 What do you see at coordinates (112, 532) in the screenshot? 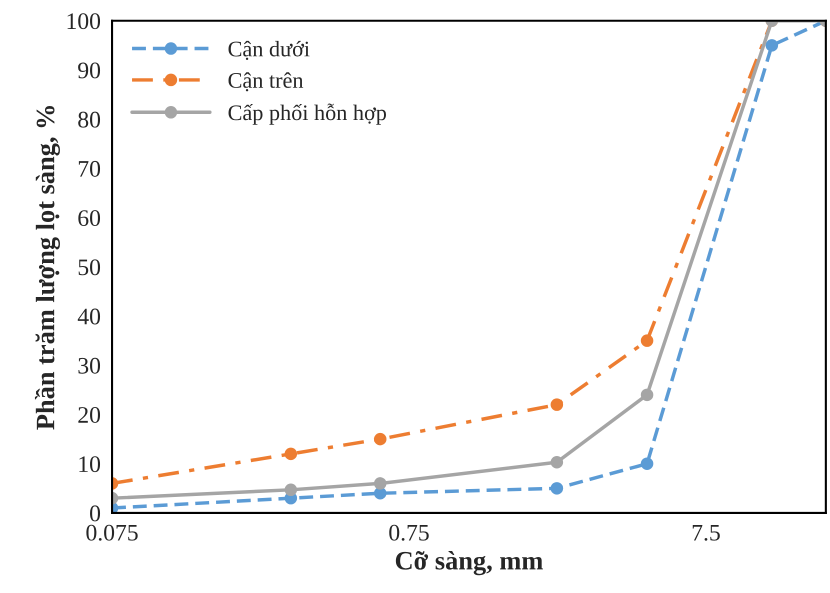
I see `x-tick-label: 0.075` at bounding box center [112, 532].